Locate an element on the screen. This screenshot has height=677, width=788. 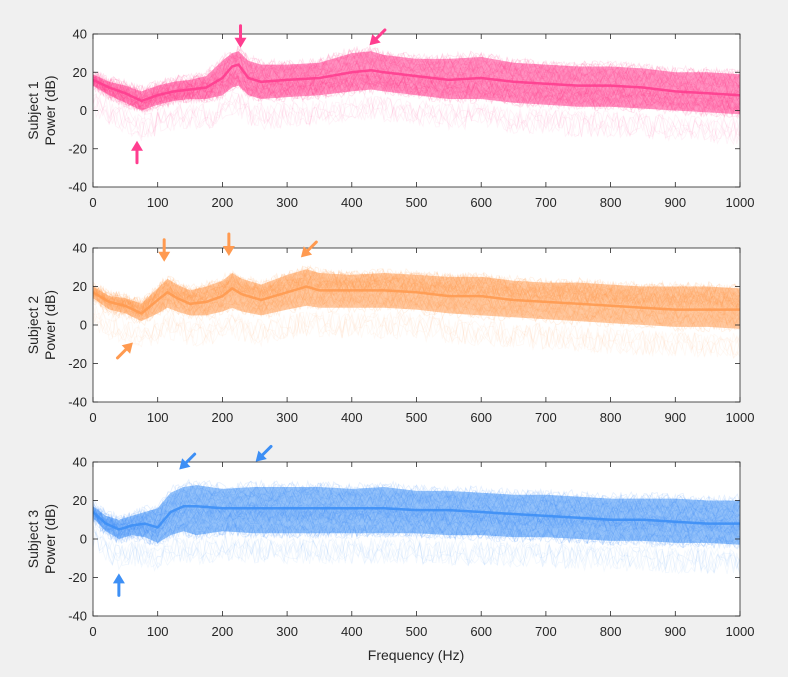
x-axis-label: Frequency (Hz) is located at coordinates (416, 655).